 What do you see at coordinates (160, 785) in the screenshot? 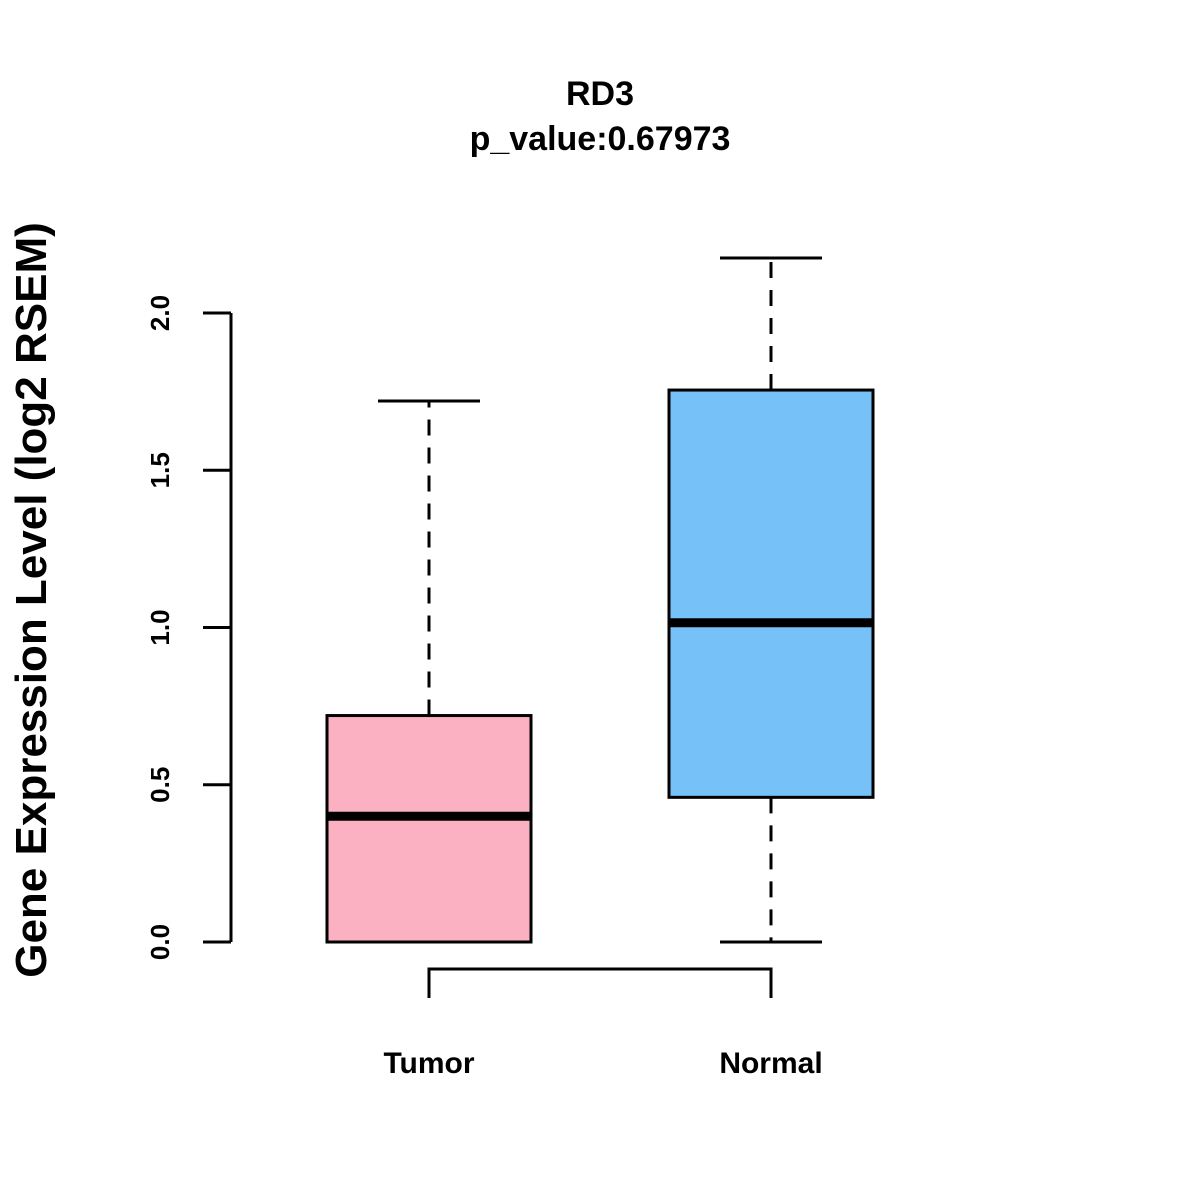
I see `y-tick-label: 0.5` at bounding box center [160, 785].